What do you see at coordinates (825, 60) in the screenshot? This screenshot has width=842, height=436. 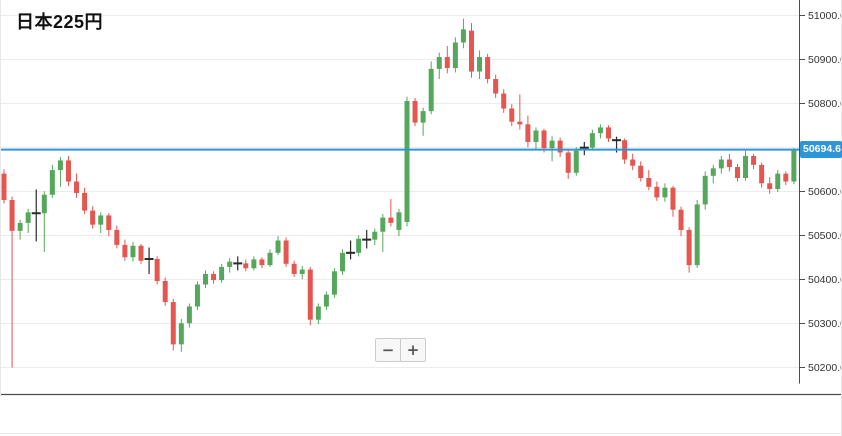 I see `y-axis-label: 50900.0` at bounding box center [825, 60].